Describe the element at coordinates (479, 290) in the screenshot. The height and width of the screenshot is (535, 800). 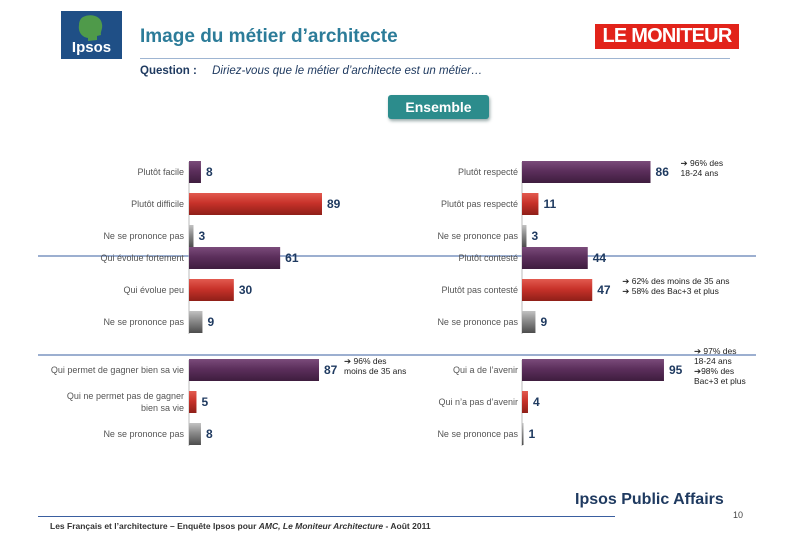
I see `category-label: Plutôt pas contesté` at that location.